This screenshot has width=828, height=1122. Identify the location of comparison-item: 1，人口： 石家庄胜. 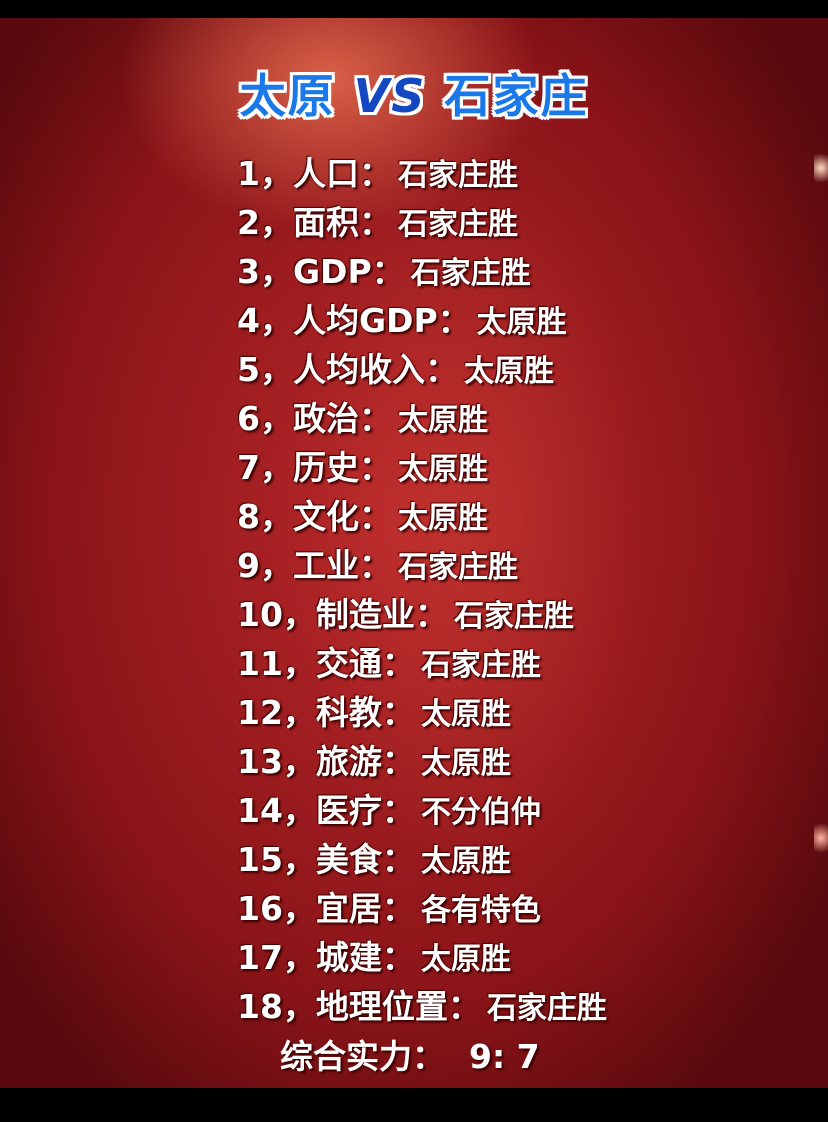
(422, 176).